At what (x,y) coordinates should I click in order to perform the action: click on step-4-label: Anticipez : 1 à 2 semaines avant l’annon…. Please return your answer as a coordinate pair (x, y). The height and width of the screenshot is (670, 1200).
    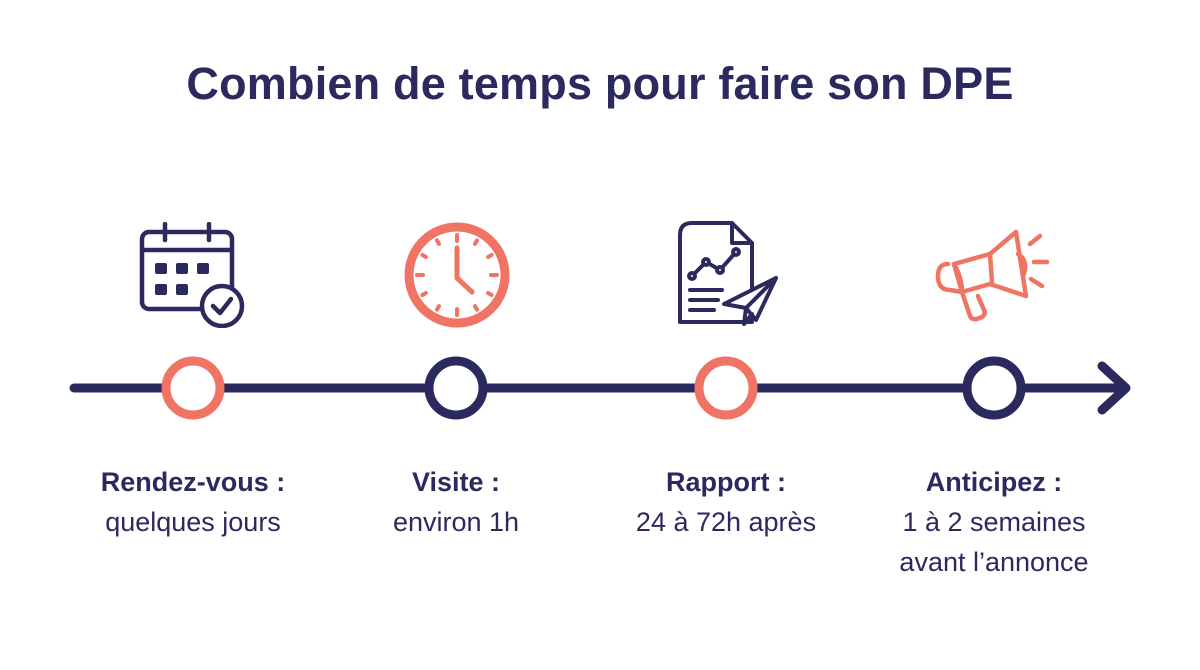
    Looking at the image, I should click on (994, 522).